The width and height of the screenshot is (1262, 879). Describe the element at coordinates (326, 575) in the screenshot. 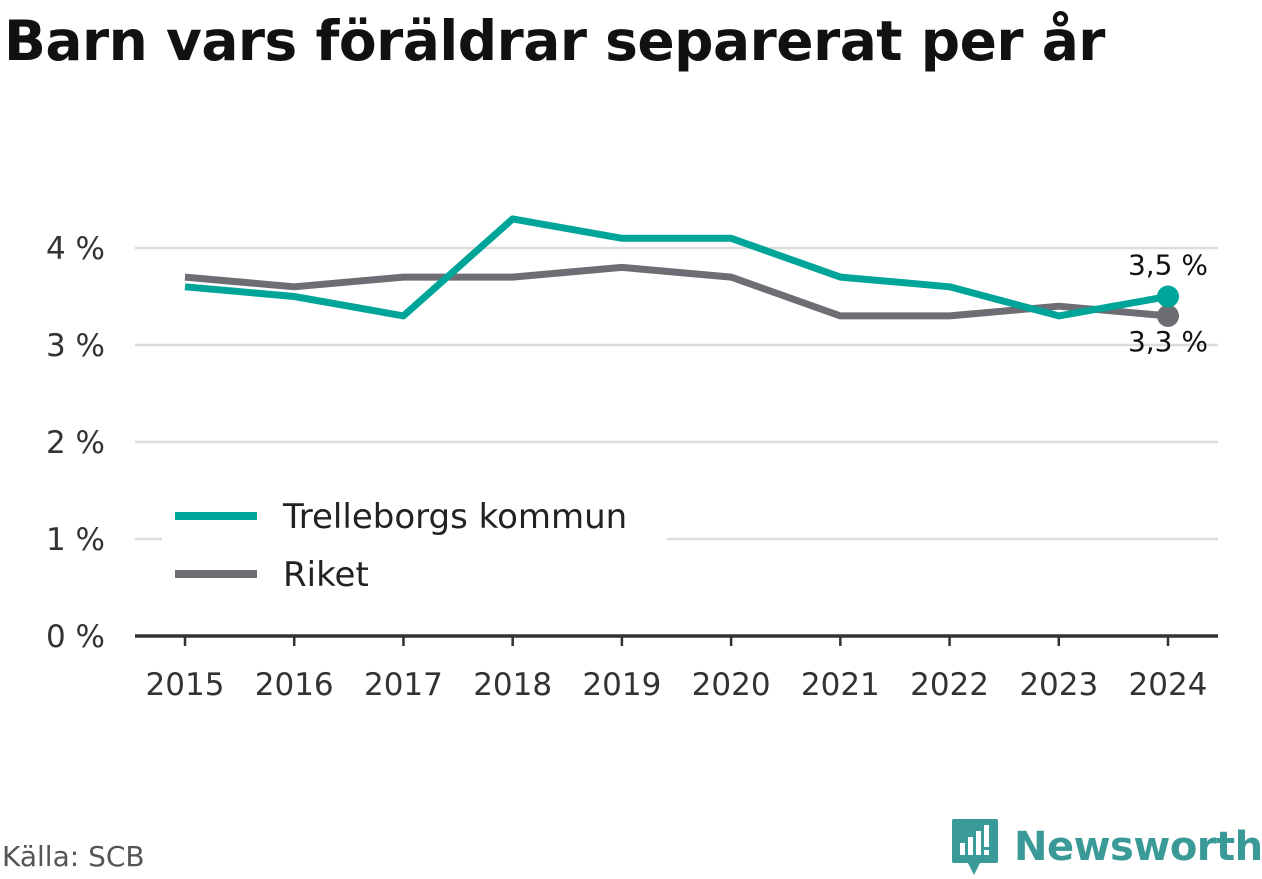

I see `legend-label-riket: Riket` at that location.